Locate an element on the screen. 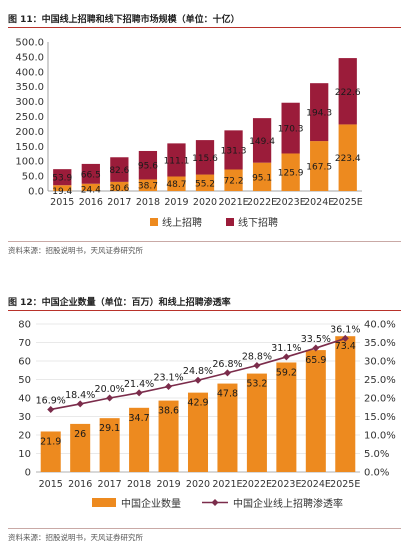  chart2-bar-label: 34.7 is located at coordinates (139, 418).